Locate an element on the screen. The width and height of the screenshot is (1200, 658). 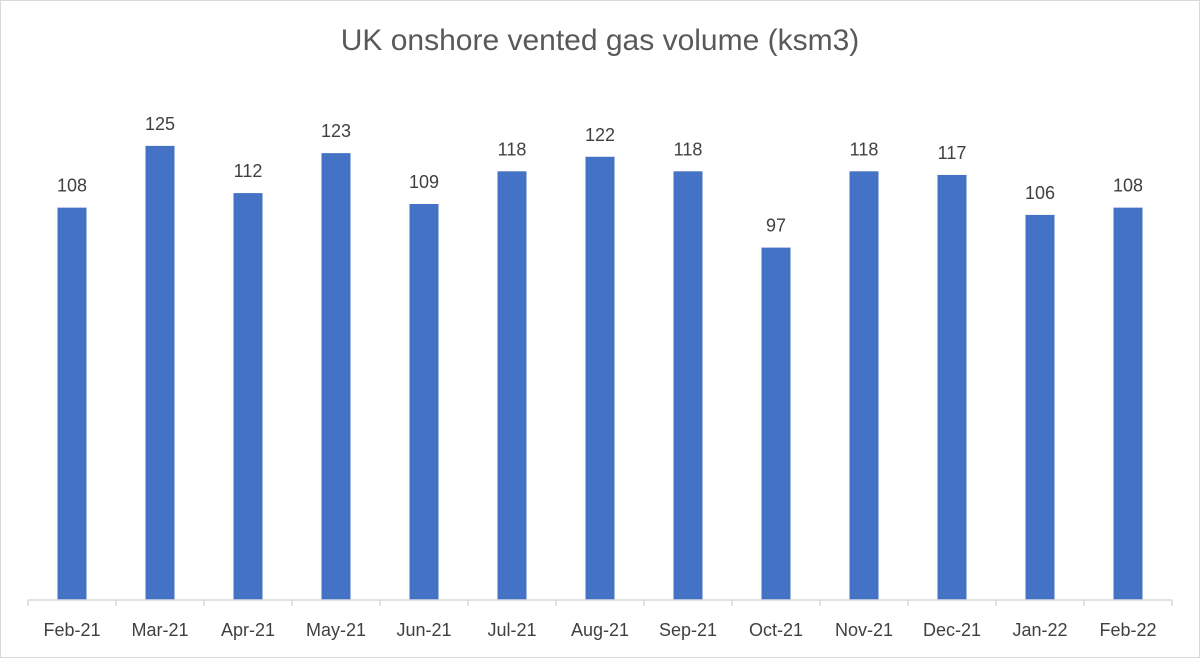
data-label-jul-21: 118 is located at coordinates (512, 149).